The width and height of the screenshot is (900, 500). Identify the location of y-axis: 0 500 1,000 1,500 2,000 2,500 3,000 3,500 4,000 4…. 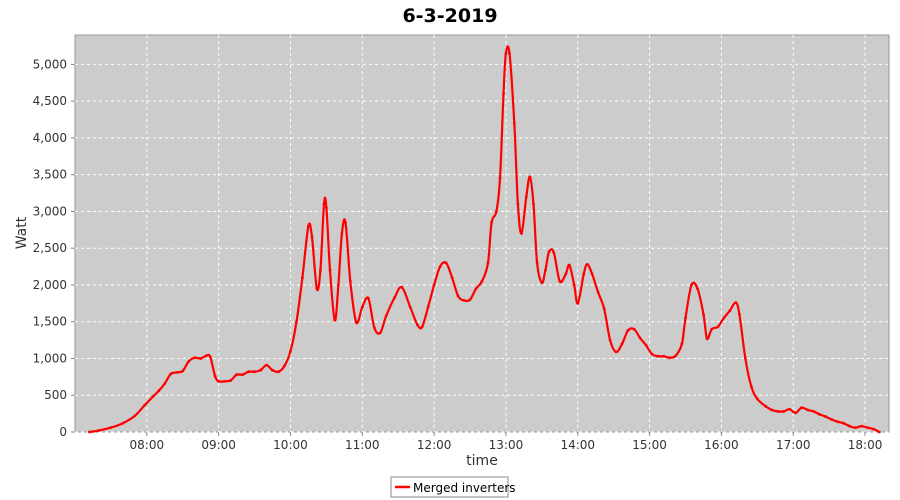
(54, 248).